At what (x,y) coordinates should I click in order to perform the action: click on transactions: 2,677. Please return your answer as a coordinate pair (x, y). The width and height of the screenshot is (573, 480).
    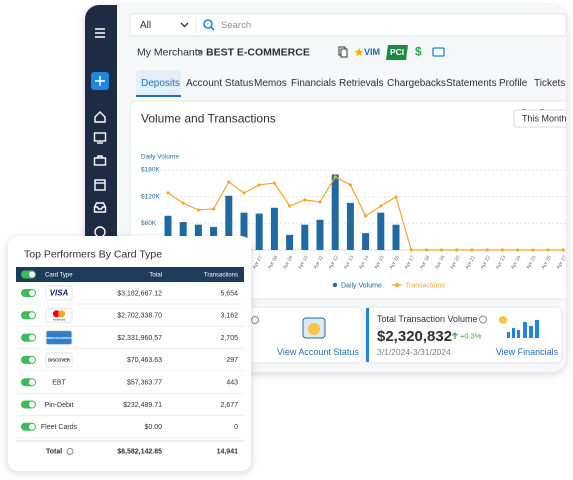
    Looking at the image, I should click on (229, 405).